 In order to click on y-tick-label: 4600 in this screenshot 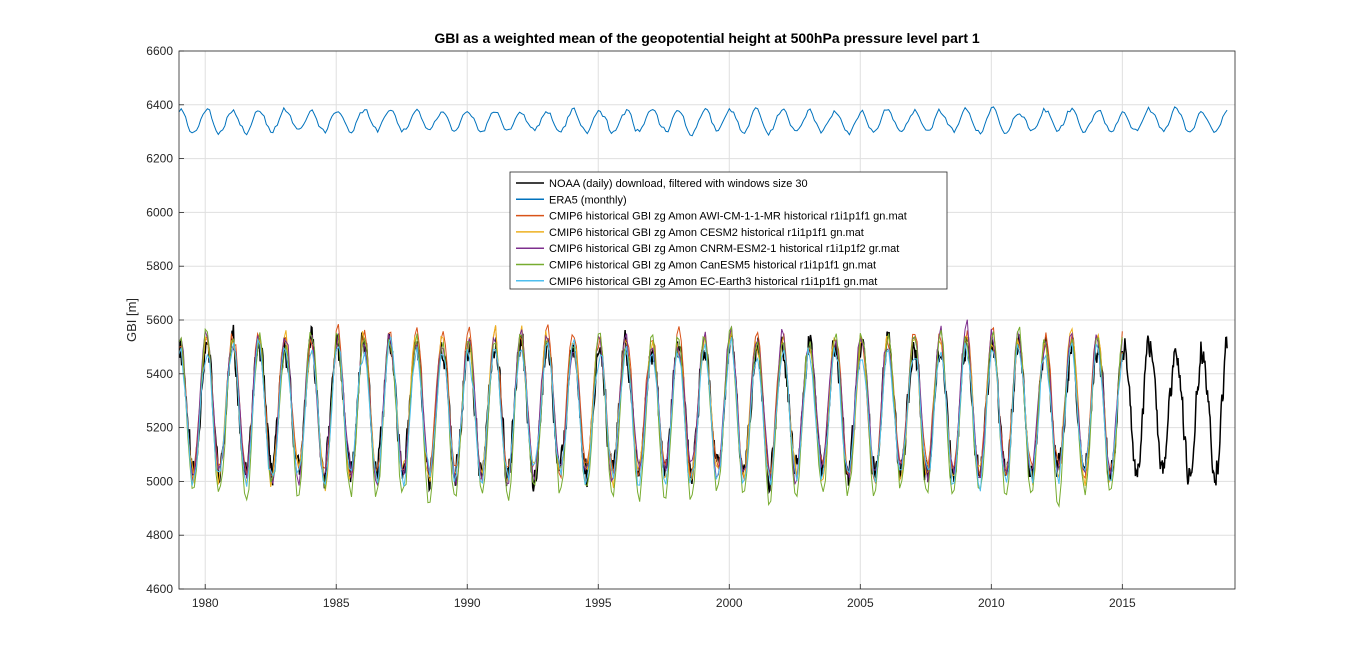, I will do `click(159, 589)`.